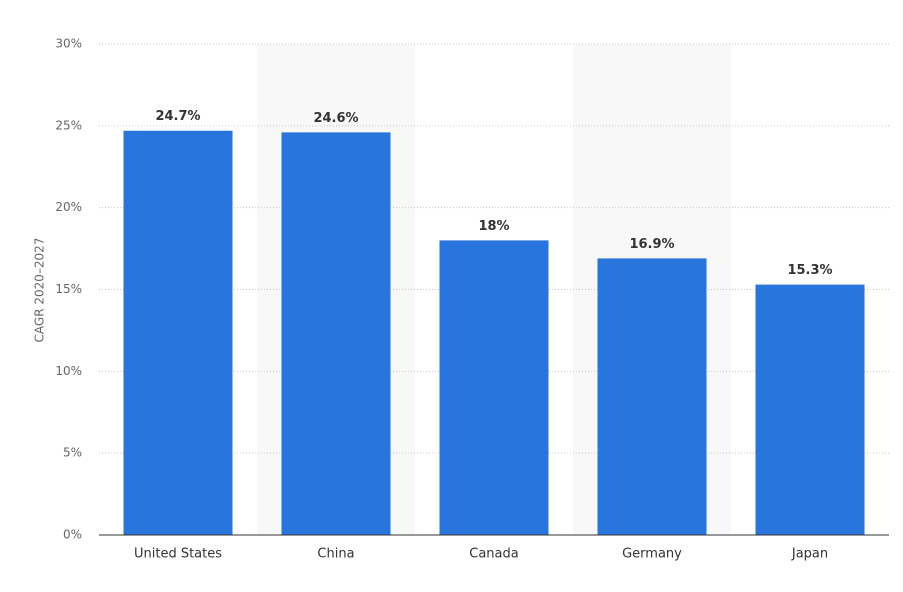  Describe the element at coordinates (178, 554) in the screenshot. I see `x-tick-label: United States` at that location.